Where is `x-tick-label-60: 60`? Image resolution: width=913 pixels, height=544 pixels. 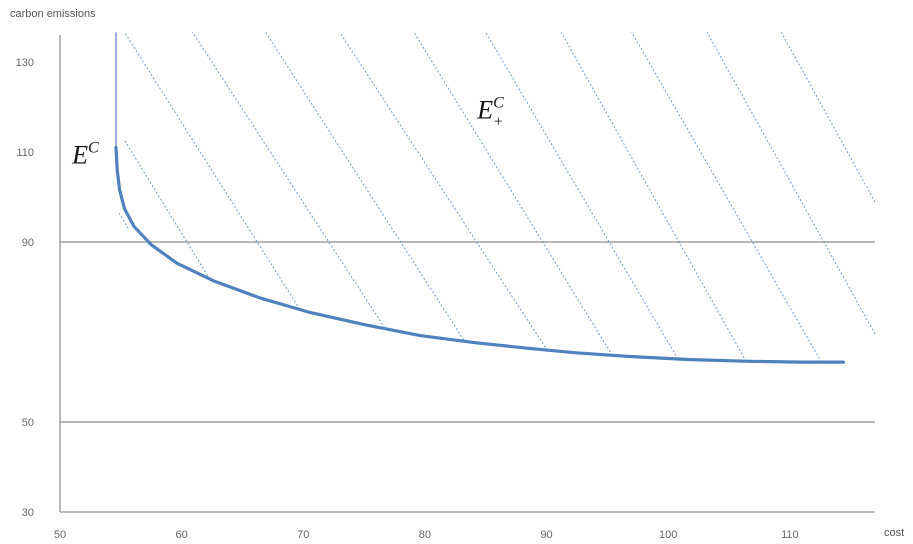 x-tick-label-60: 60 is located at coordinates (182, 535).